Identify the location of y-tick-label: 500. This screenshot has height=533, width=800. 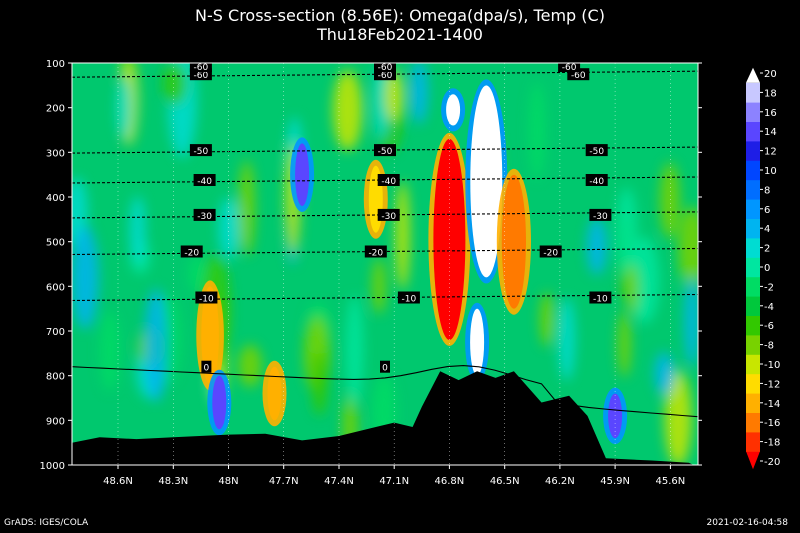
(55, 243).